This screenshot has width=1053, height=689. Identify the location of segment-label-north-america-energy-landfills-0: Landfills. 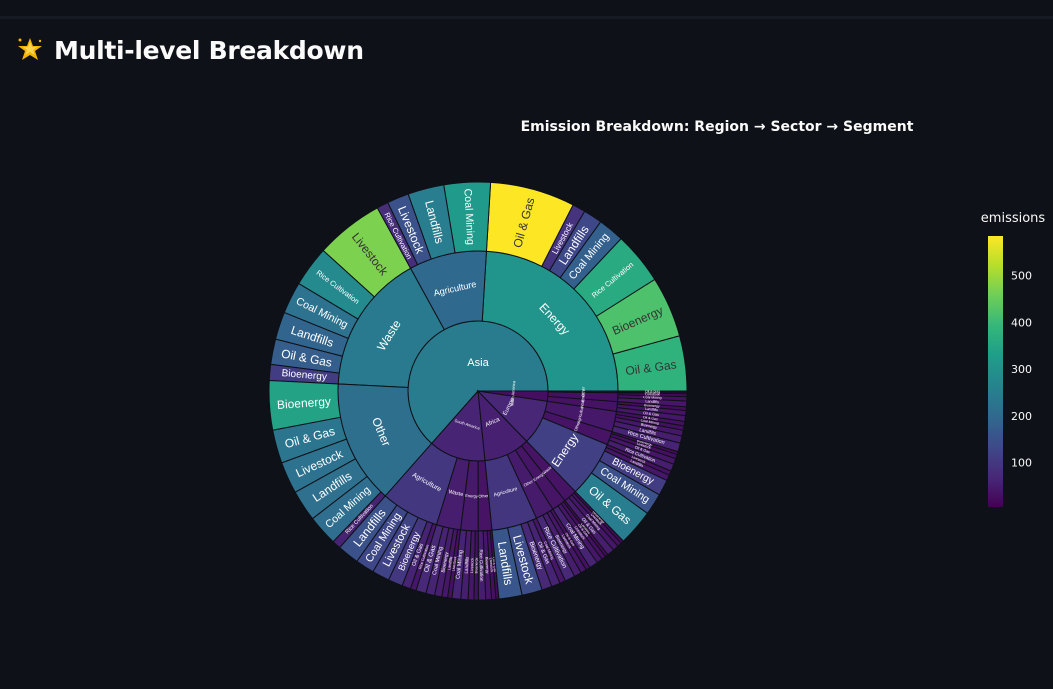
(652, 401).